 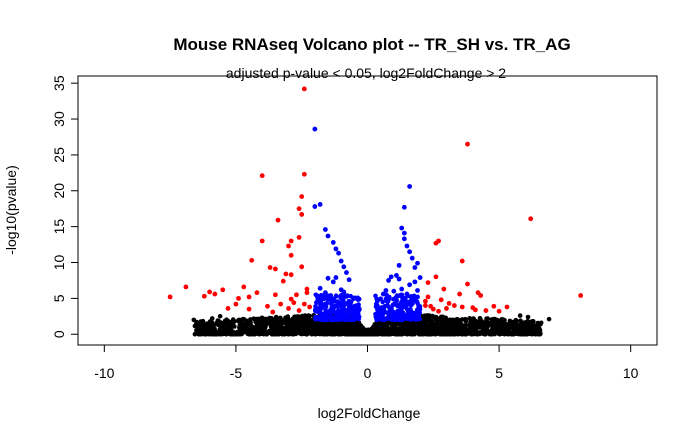 What do you see at coordinates (59, 155) in the screenshot?
I see `y-tick-label: 25` at bounding box center [59, 155].